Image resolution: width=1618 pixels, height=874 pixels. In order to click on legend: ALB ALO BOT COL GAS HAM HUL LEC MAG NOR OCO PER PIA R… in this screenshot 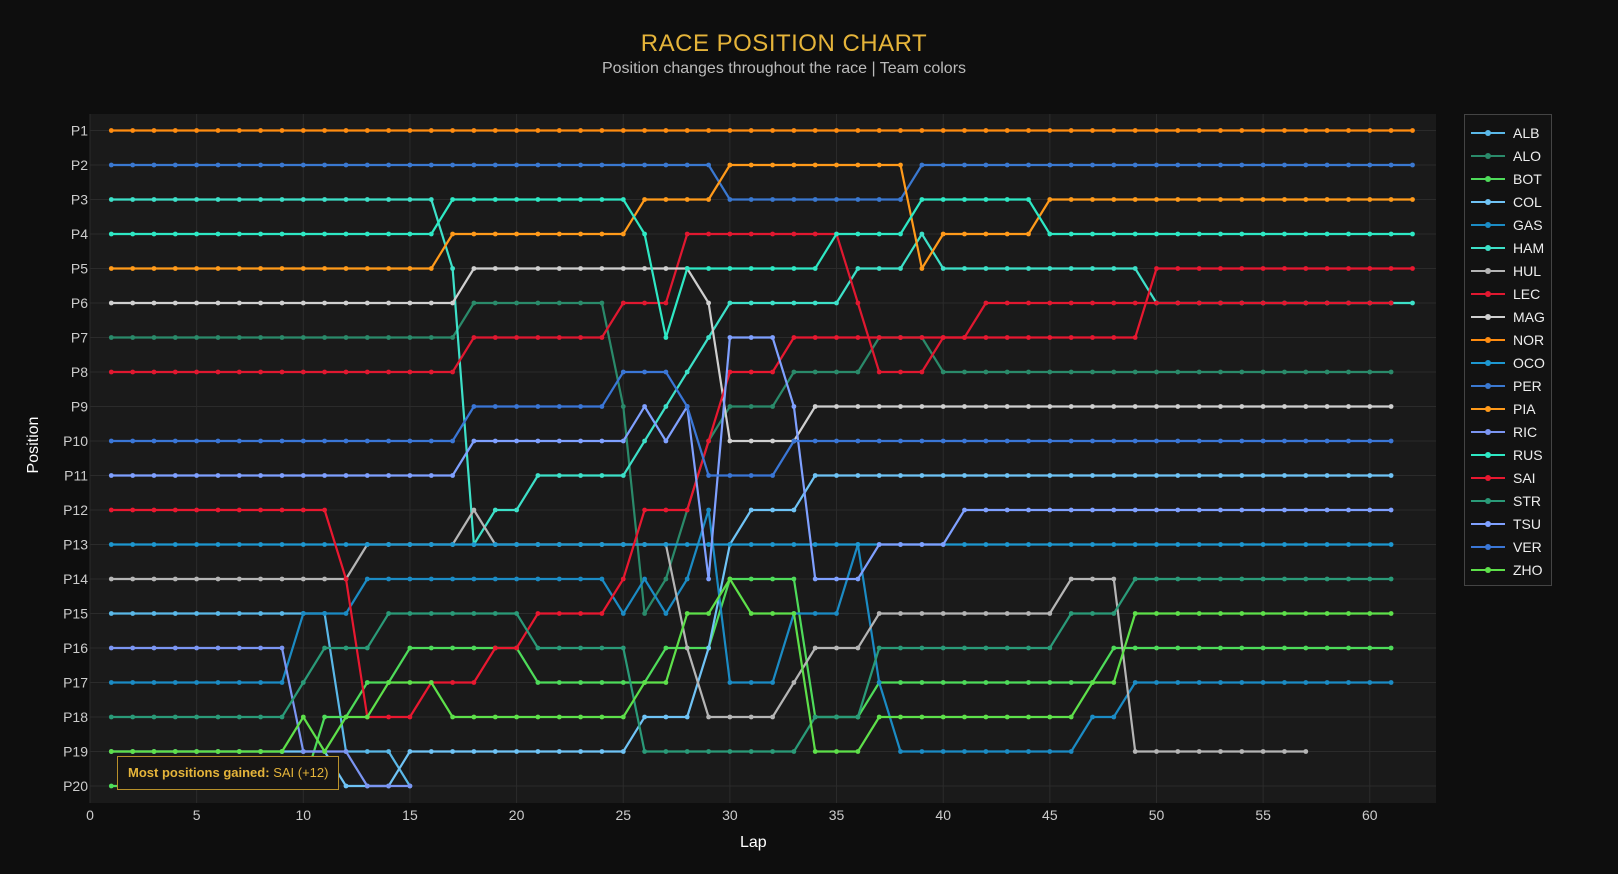, I will do `click(1508, 350)`.